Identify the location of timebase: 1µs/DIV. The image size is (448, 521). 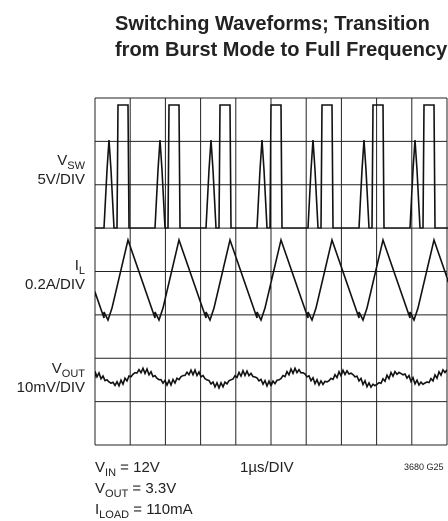
(267, 467).